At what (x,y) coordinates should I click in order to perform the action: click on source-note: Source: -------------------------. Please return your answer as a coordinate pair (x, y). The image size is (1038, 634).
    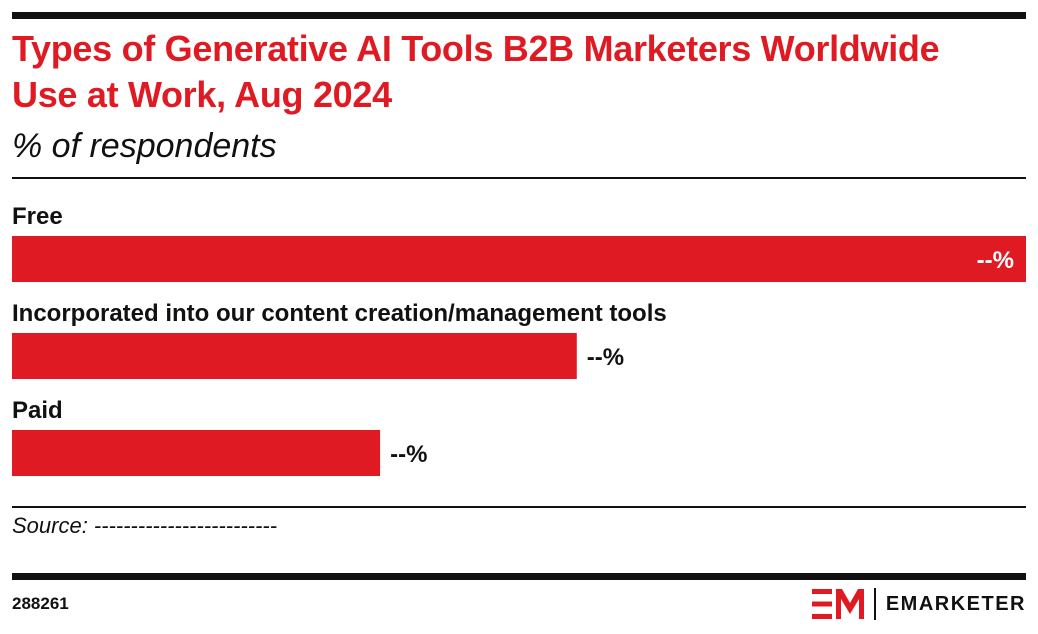
    Looking at the image, I should click on (145, 525).